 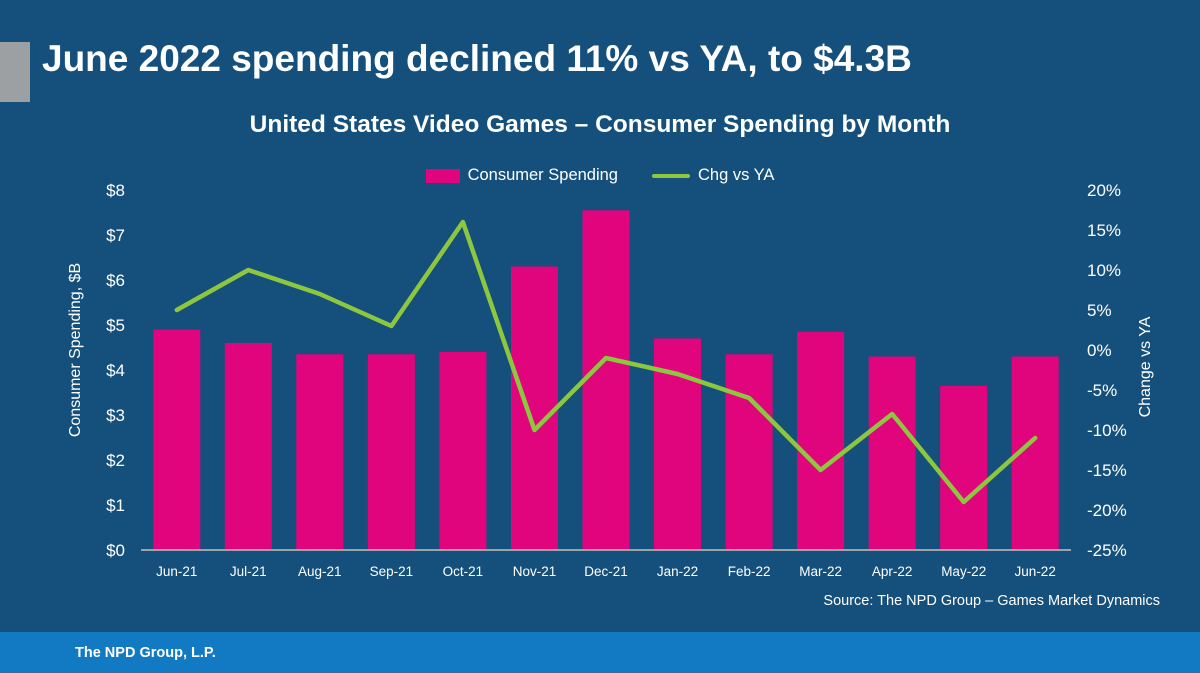 I want to click on x-axis-label-Jun-21: Jun-21, so click(x=176, y=571).